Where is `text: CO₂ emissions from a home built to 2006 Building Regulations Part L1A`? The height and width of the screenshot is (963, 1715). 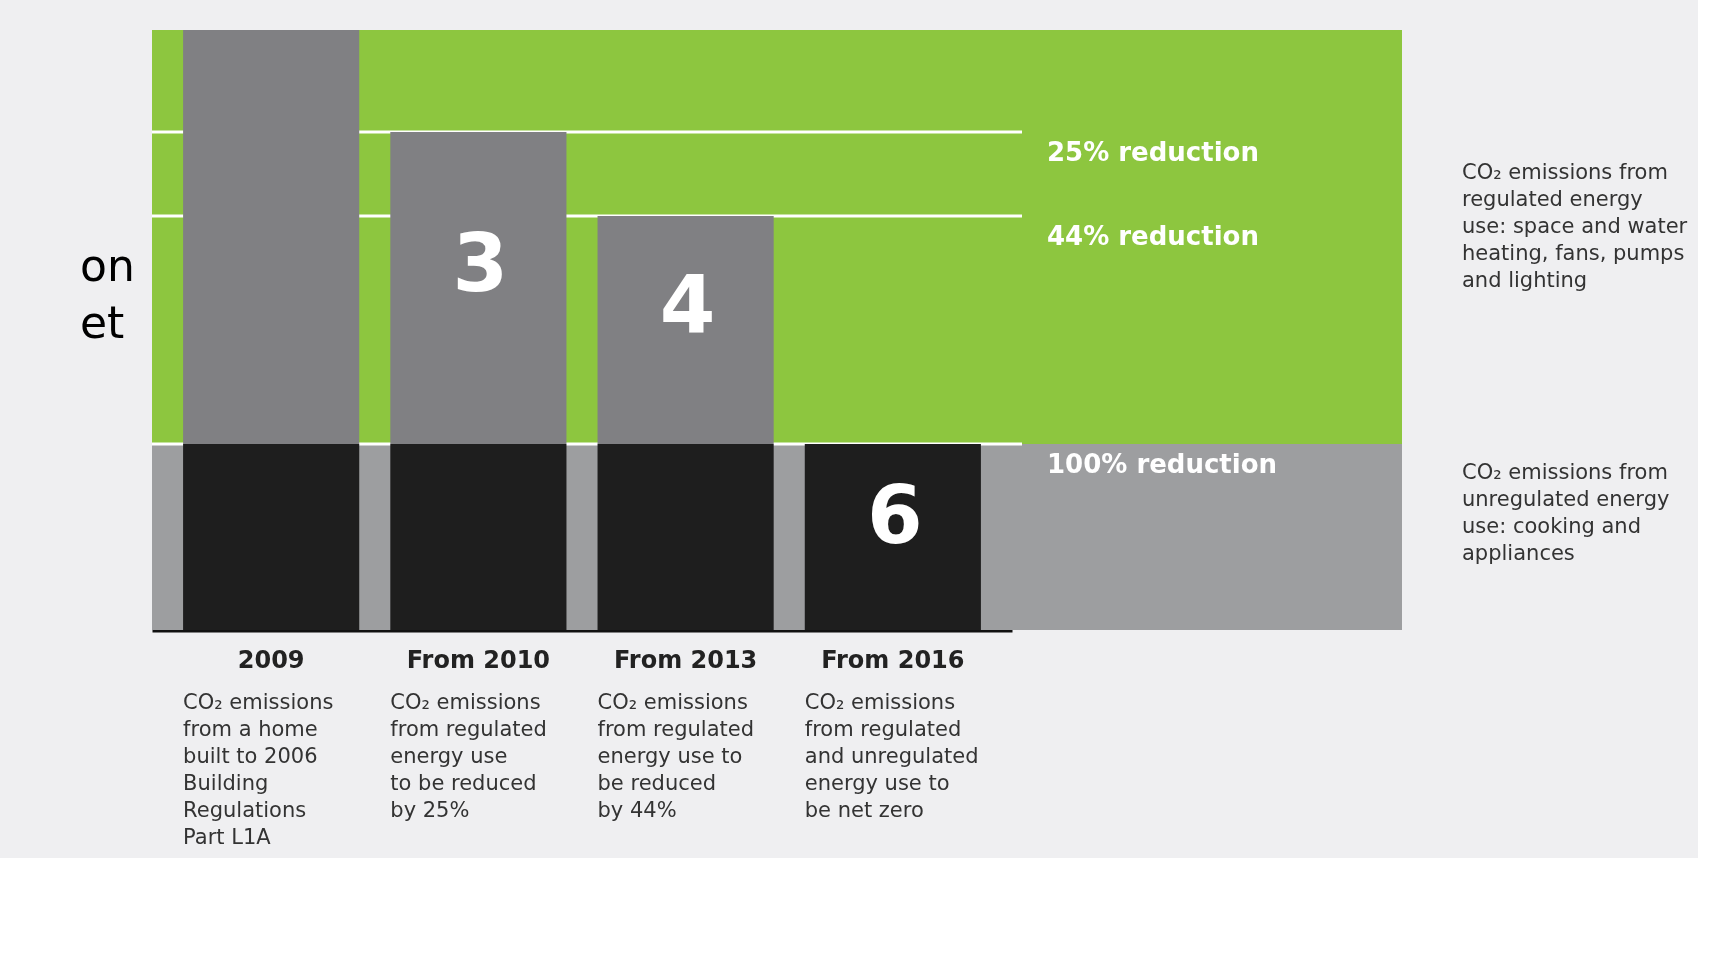 text: CO₂ emissions from a home built to 2006 Building Regulations Part L1A is located at coordinates (258, 769).